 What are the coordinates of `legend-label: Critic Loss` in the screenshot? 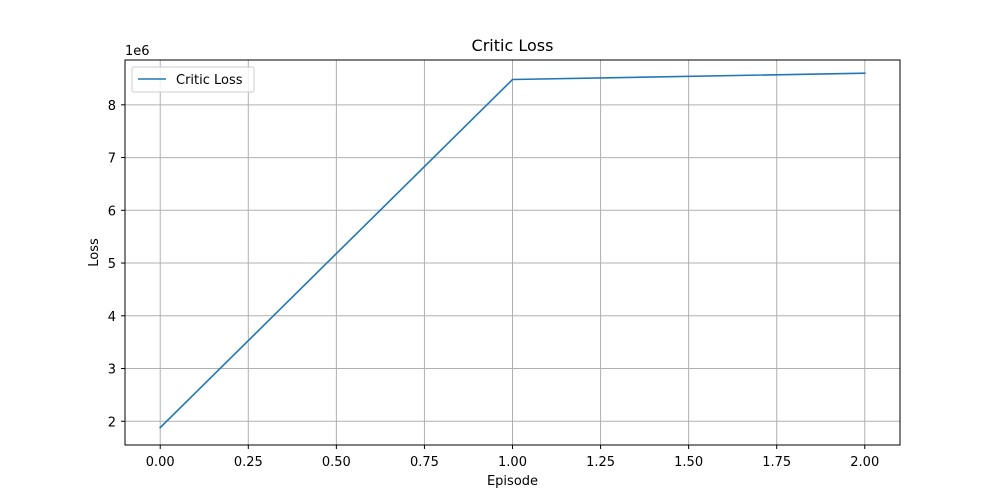 It's located at (209, 80).